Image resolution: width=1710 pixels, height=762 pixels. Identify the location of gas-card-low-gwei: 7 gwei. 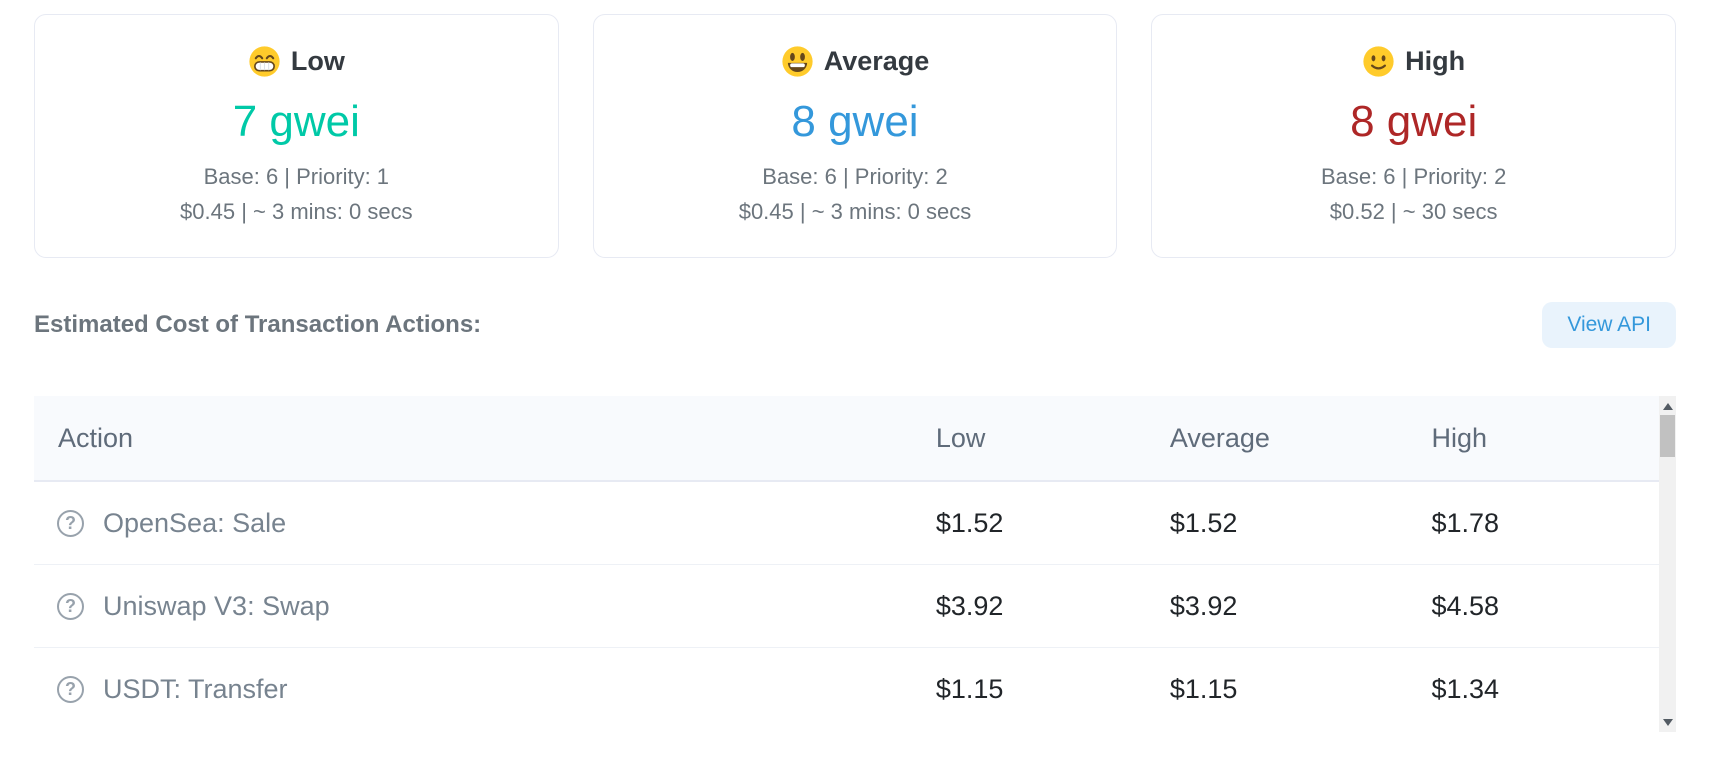
(296, 121).